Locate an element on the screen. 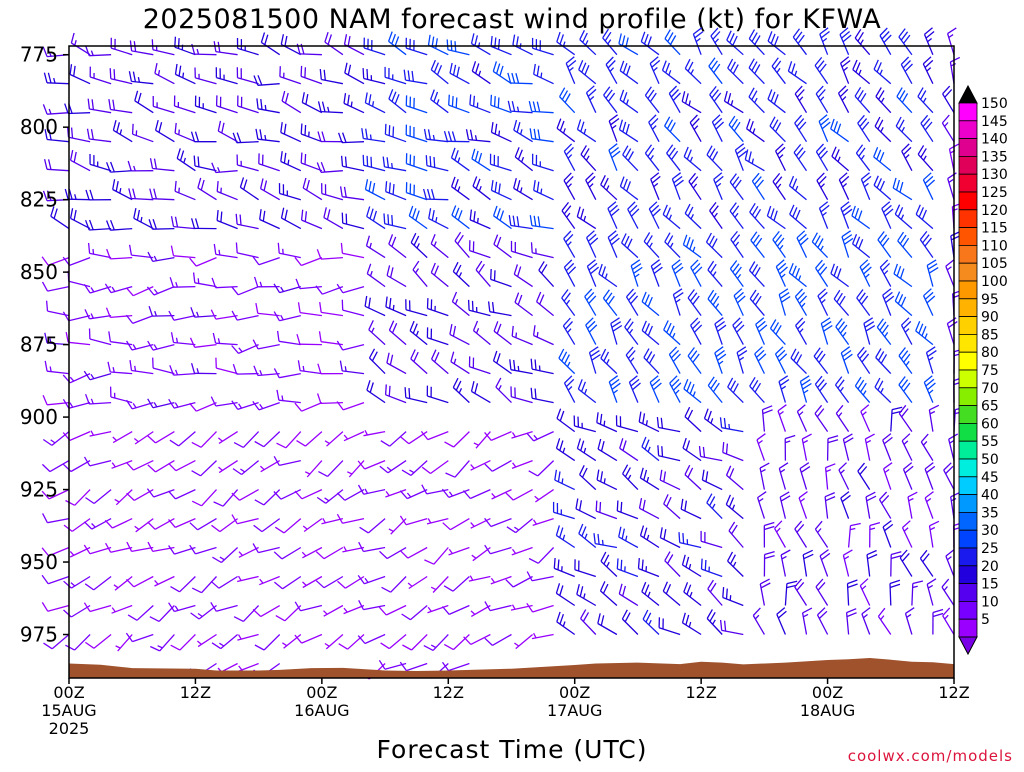 Image resolution: width=1024 pixels, height=772 pixels. colorbar-label: 90 is located at coordinates (990, 318).